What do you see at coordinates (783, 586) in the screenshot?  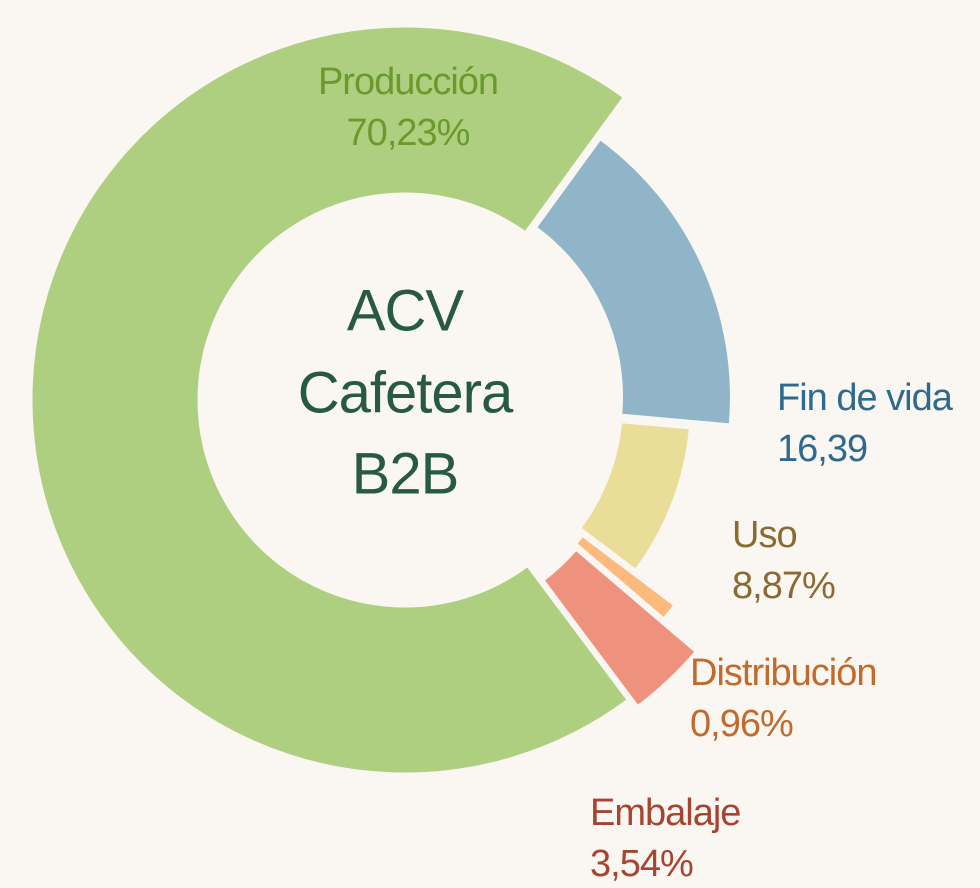 I see `slice-value-label: 8,87%` at bounding box center [783, 586].